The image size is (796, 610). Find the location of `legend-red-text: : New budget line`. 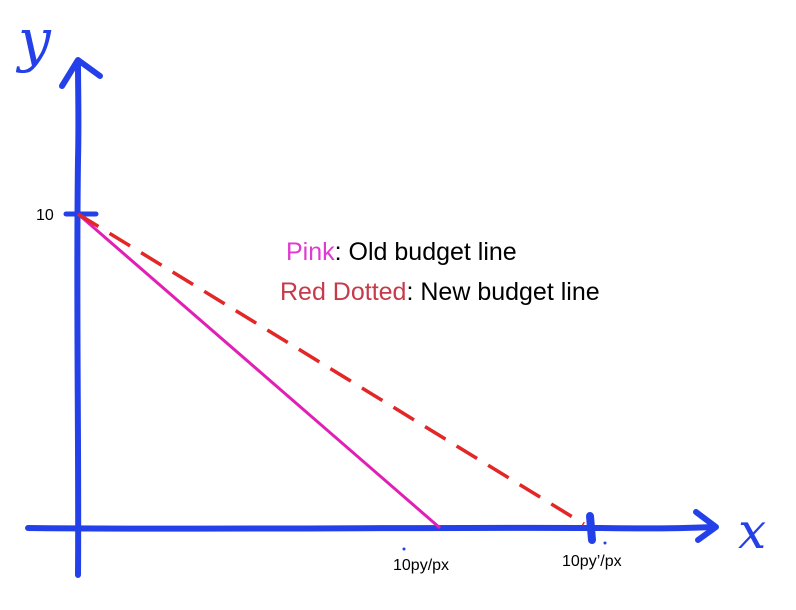

legend-red-text: : New budget line is located at coordinates (502, 292).